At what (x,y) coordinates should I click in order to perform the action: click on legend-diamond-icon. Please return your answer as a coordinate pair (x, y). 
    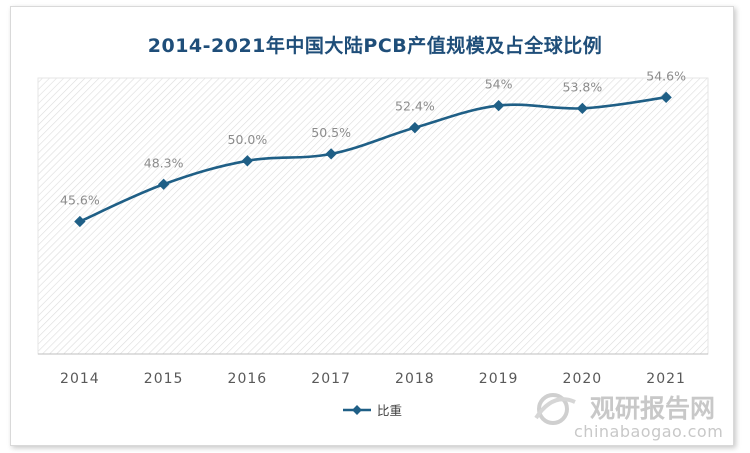
    Looking at the image, I should click on (357, 410).